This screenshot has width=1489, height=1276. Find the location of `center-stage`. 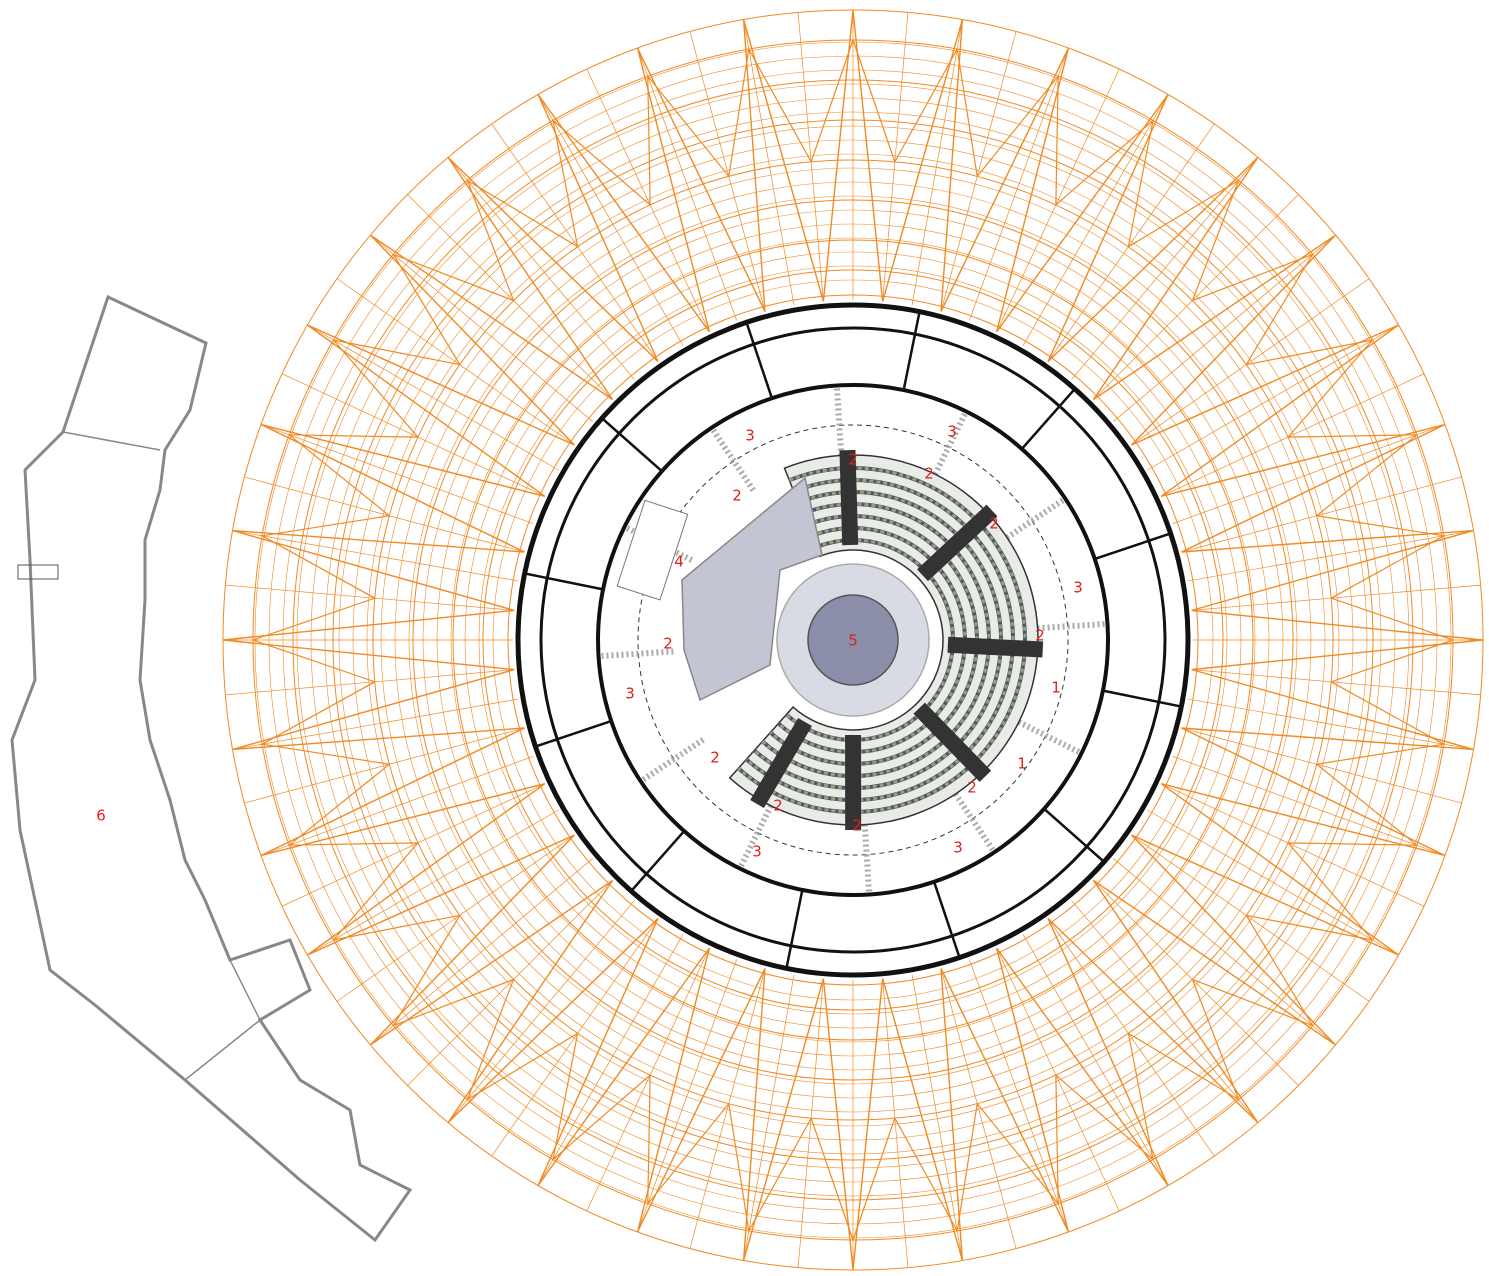

center-stage is located at coordinates (853, 640).